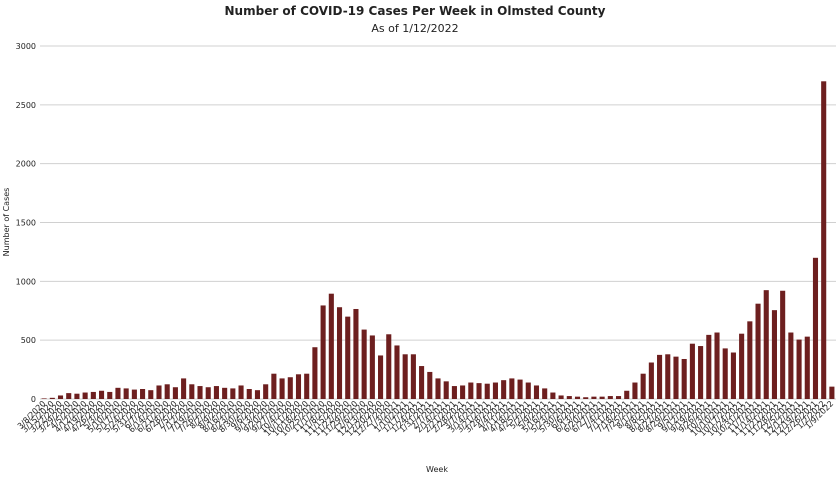  I want to click on chart-subtitle: As of 1/12/2022, so click(414, 28).